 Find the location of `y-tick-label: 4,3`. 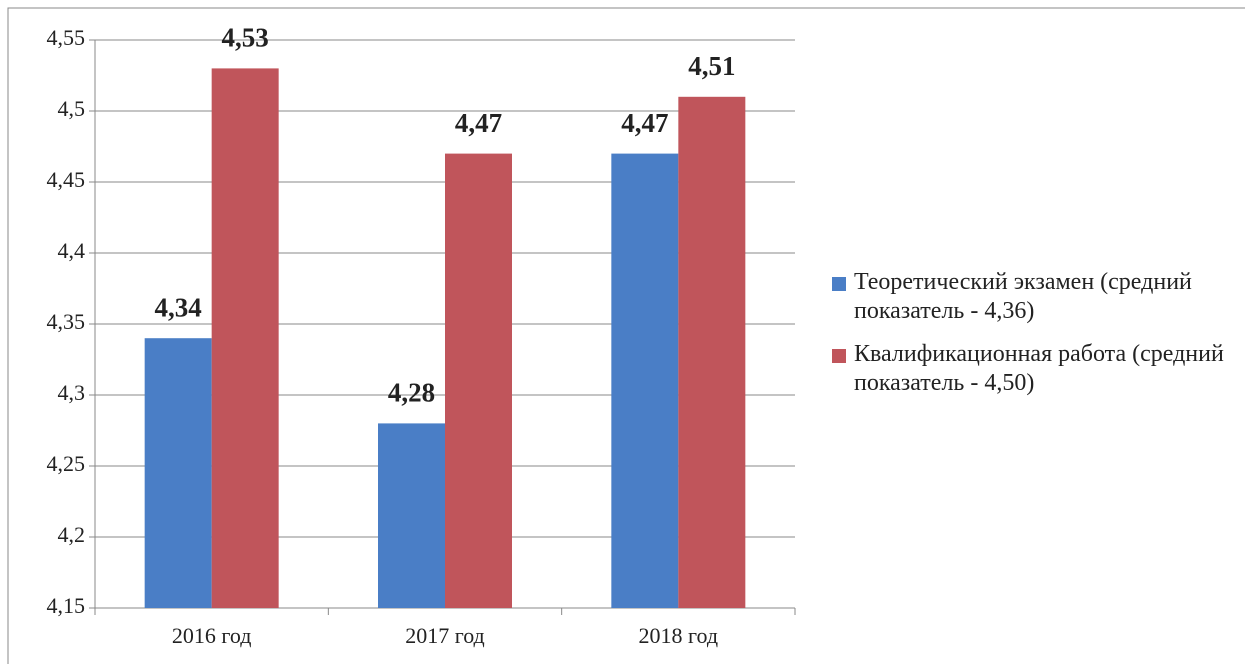

y-tick-label: 4,3 is located at coordinates (72, 392).